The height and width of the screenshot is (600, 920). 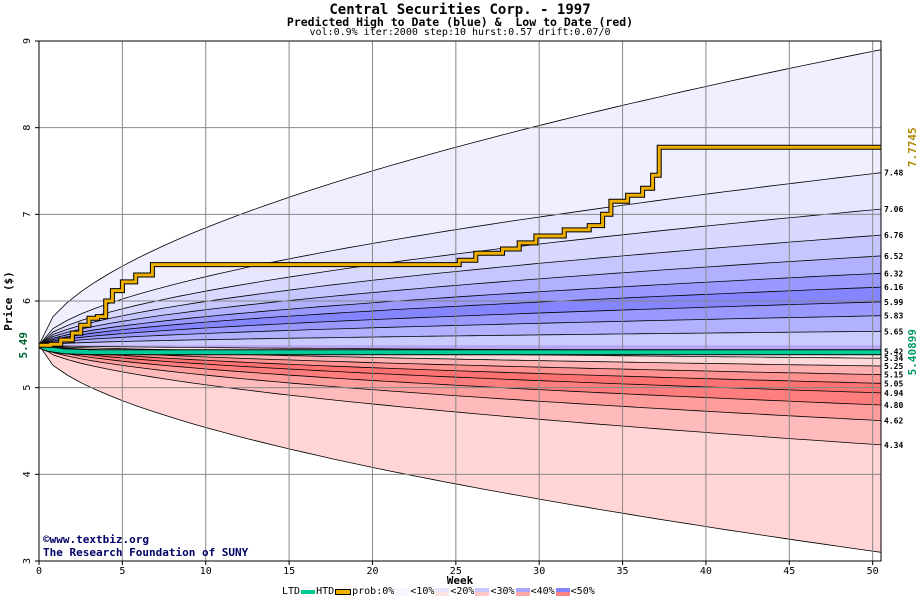 What do you see at coordinates (893, 256) in the screenshot?
I see `quantile-end-label-4: 6.52` at bounding box center [893, 256].